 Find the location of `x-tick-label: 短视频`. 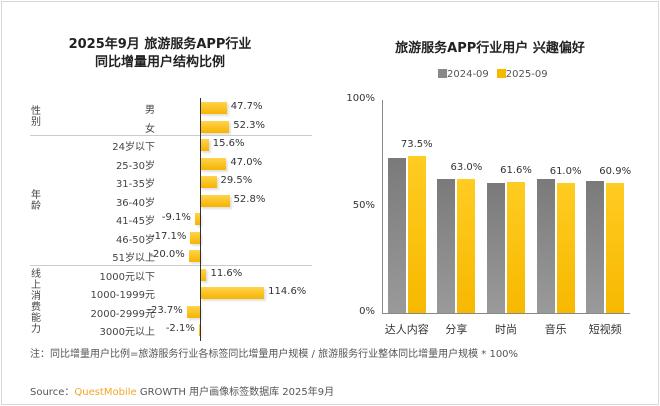

x-tick-label: 短视频 is located at coordinates (605, 329).